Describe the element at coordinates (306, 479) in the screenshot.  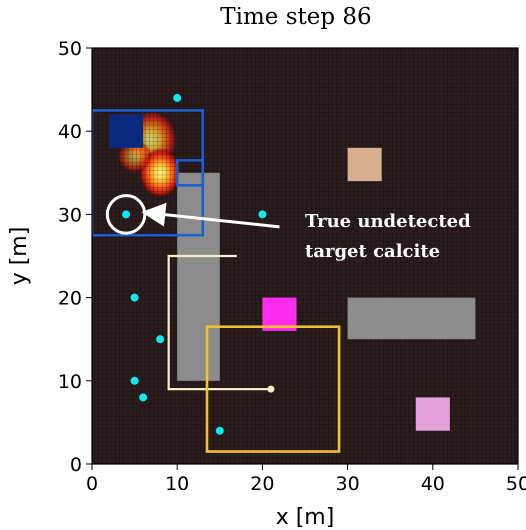
I see `x-axis-ticks: 0 10 20 30 40 50` at that location.